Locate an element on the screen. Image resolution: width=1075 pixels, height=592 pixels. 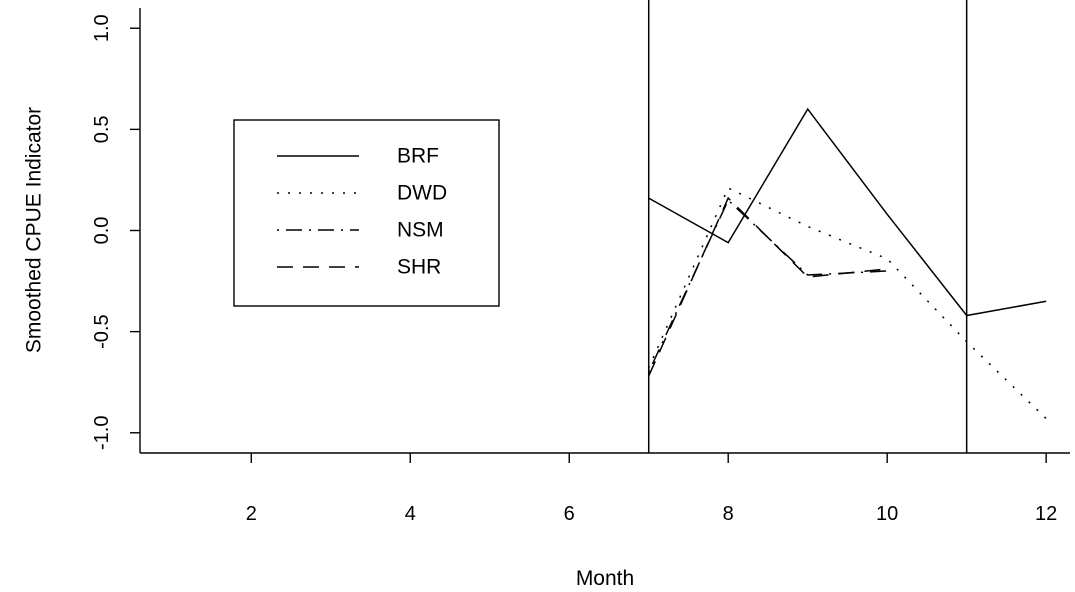
series-line-dwd is located at coordinates (847, 303).